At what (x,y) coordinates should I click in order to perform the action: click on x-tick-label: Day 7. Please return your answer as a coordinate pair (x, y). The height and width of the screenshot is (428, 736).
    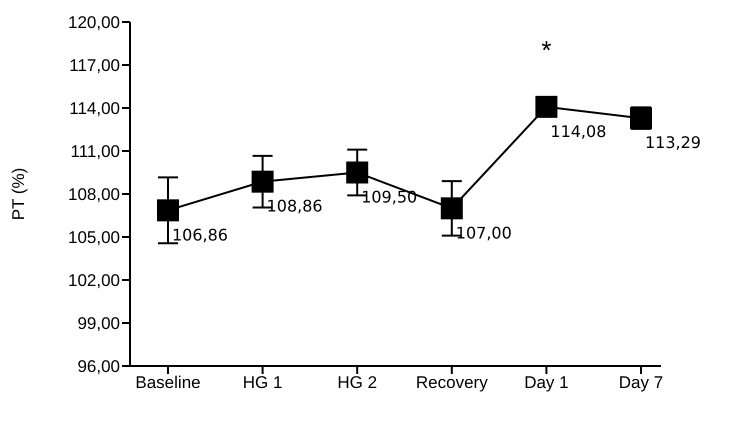
    Looking at the image, I should click on (641, 382).